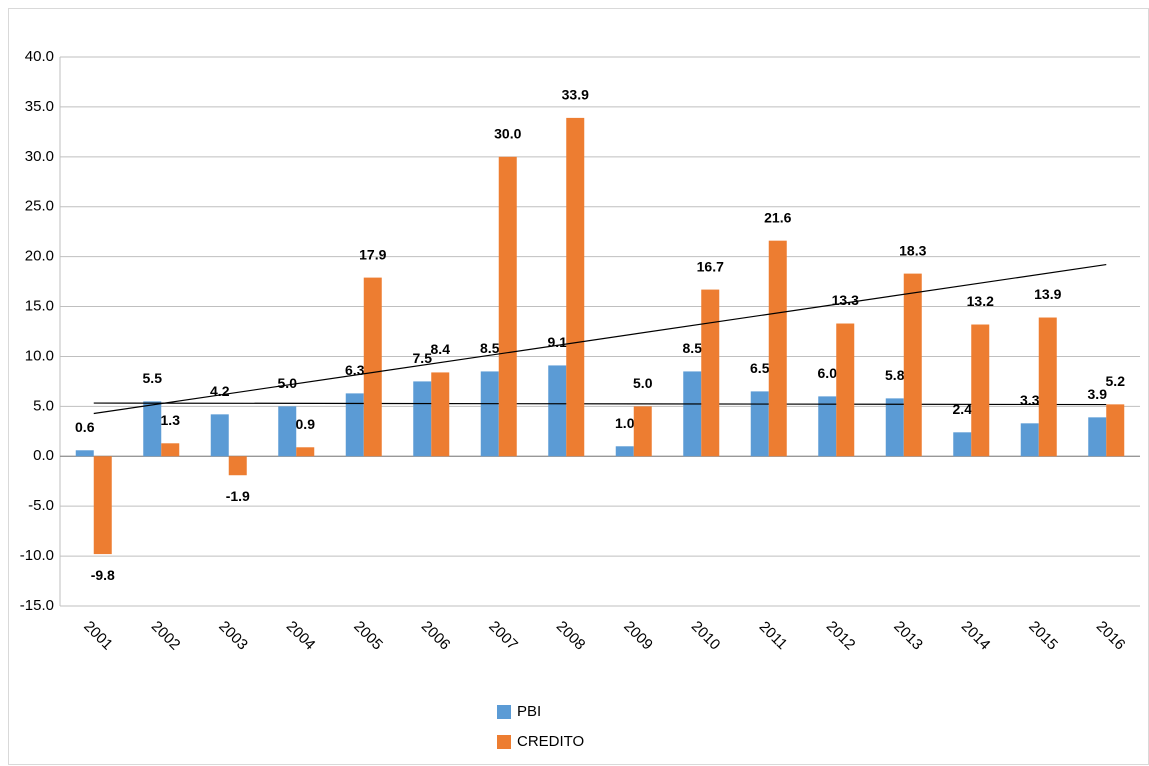 This screenshot has height=766, width=1149. I want to click on y-tick-label: 20.0, so click(39, 256).